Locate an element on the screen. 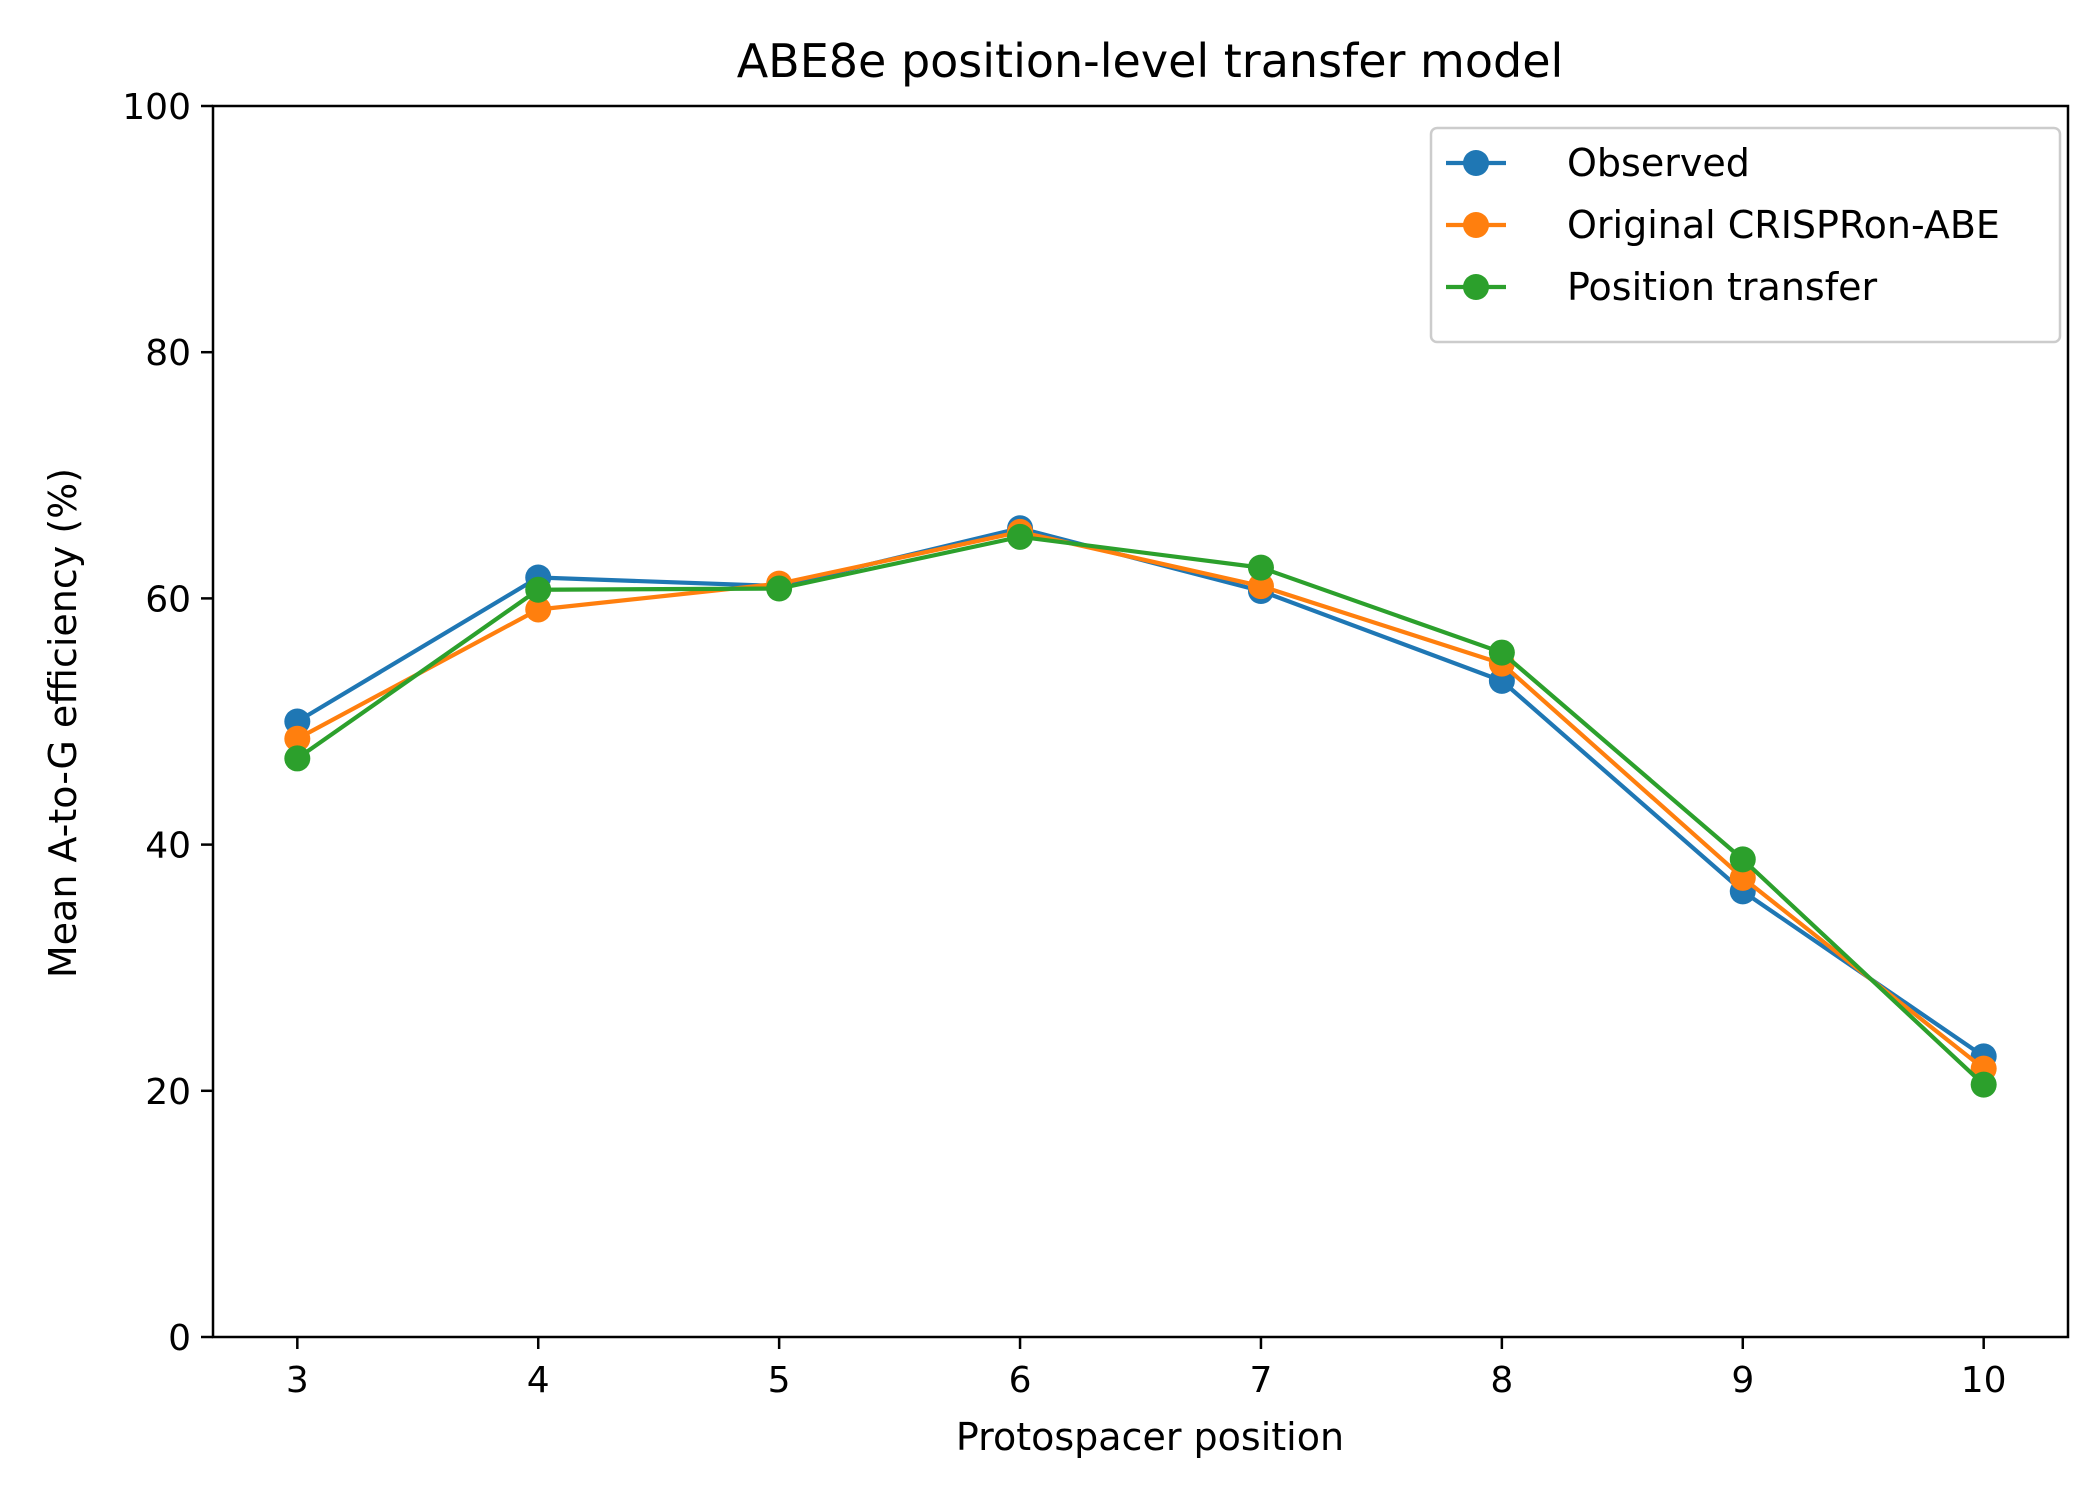 The width and height of the screenshot is (2100, 1500). y-tick-label-80: 80 is located at coordinates (168, 353).